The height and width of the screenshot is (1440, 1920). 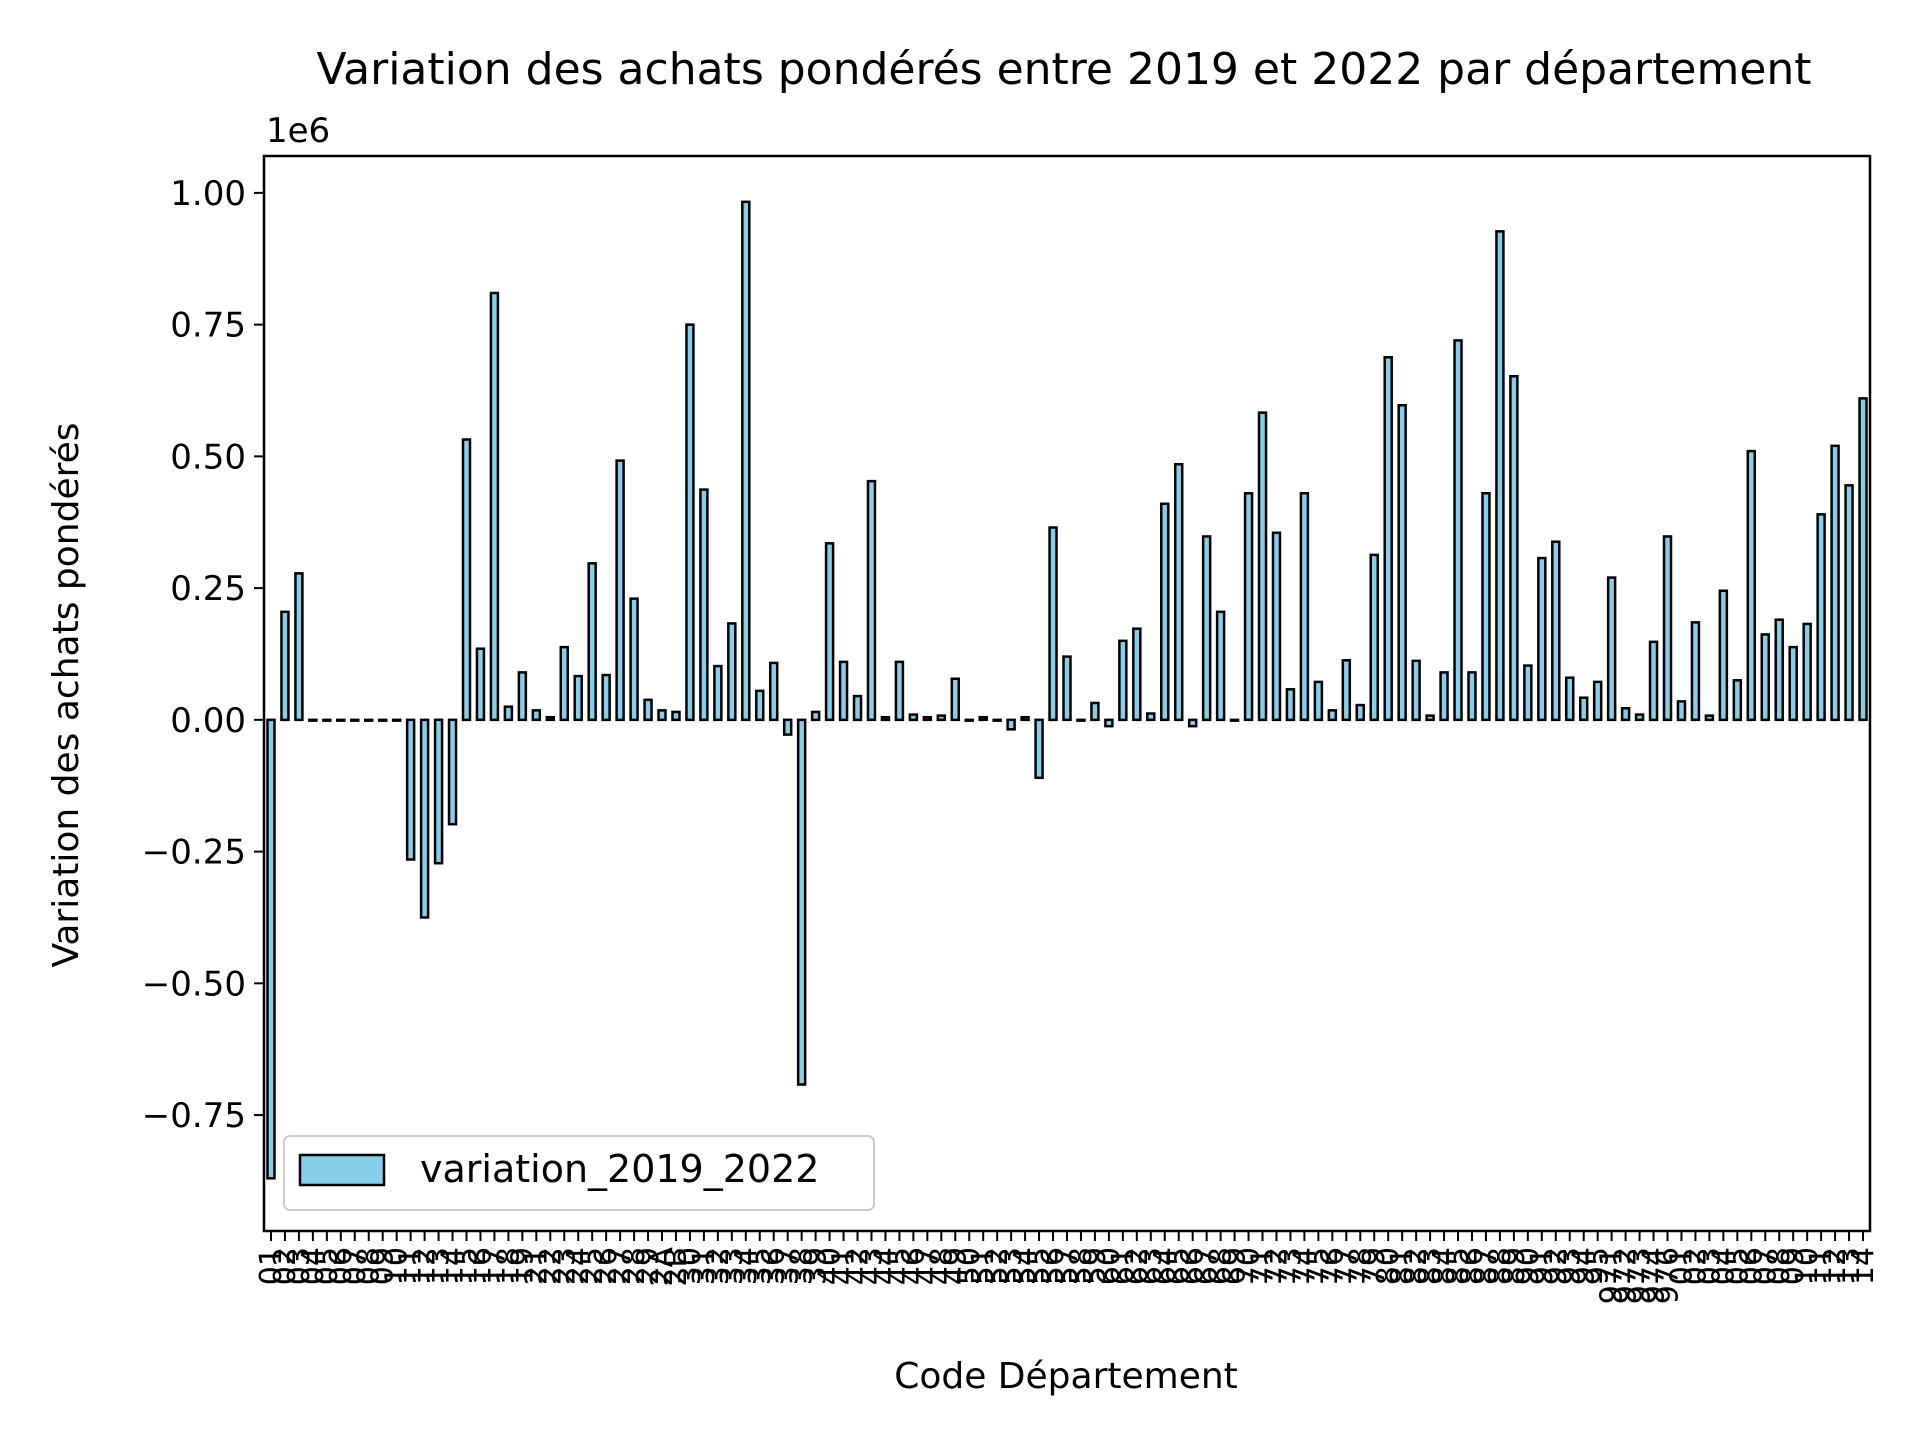 I want to click on x-tick-label: 13, so click(x=1849, y=1266).